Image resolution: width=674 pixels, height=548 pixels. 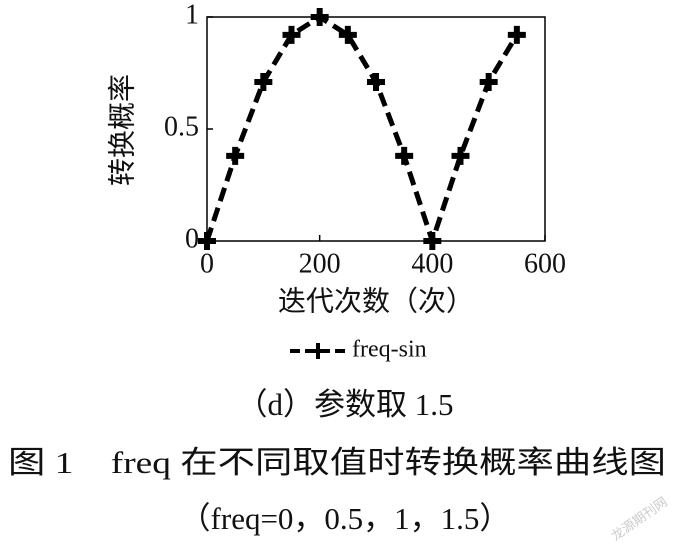 What do you see at coordinates (345, 518) in the screenshot?
I see `caption-note: （freq=0，0.5，1，1.5）` at bounding box center [345, 518].